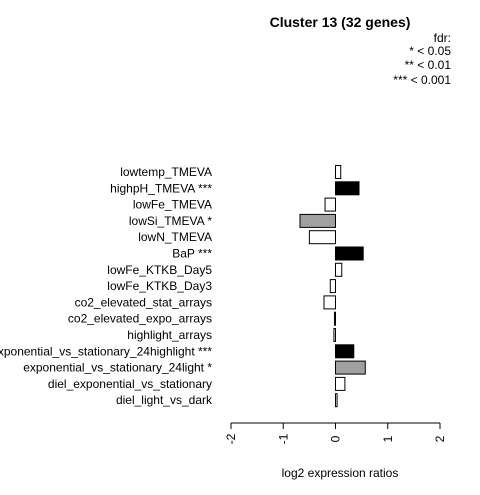 This screenshot has width=480, height=495. What do you see at coordinates (130, 384) in the screenshot?
I see `category-label-14: diel_exponential_vs_stationary` at bounding box center [130, 384].